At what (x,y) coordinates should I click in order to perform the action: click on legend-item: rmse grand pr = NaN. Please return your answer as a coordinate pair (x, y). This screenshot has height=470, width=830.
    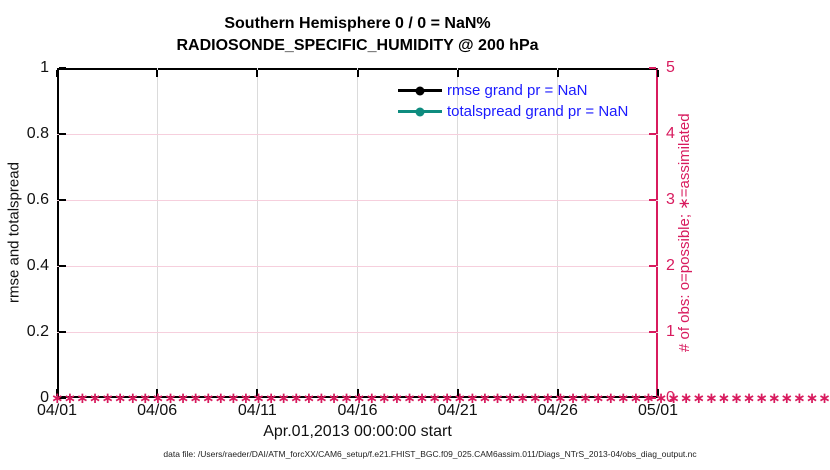
    Looking at the image, I should click on (513, 90).